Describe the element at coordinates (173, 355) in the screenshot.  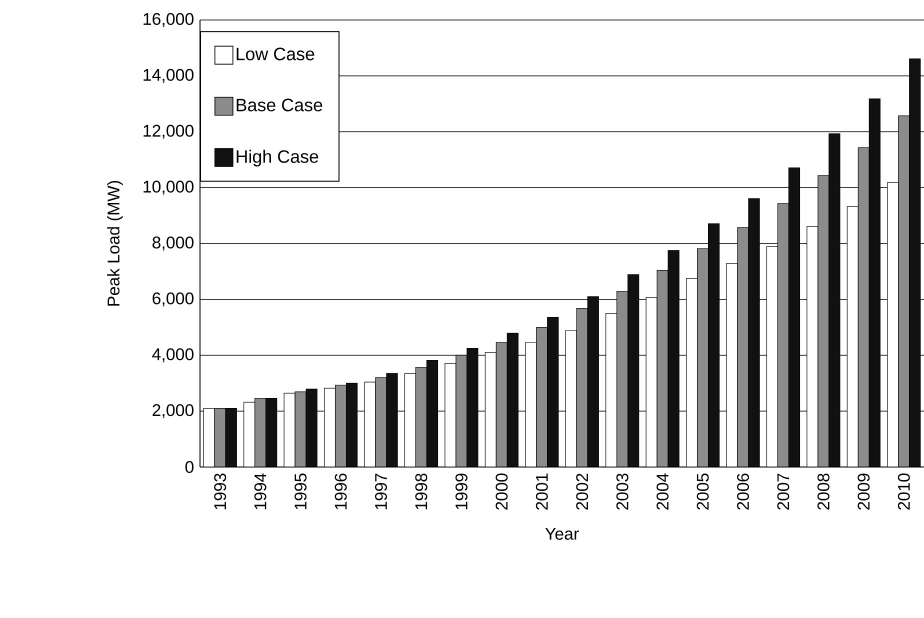
I see `y-tick-label: 4,000` at that location.